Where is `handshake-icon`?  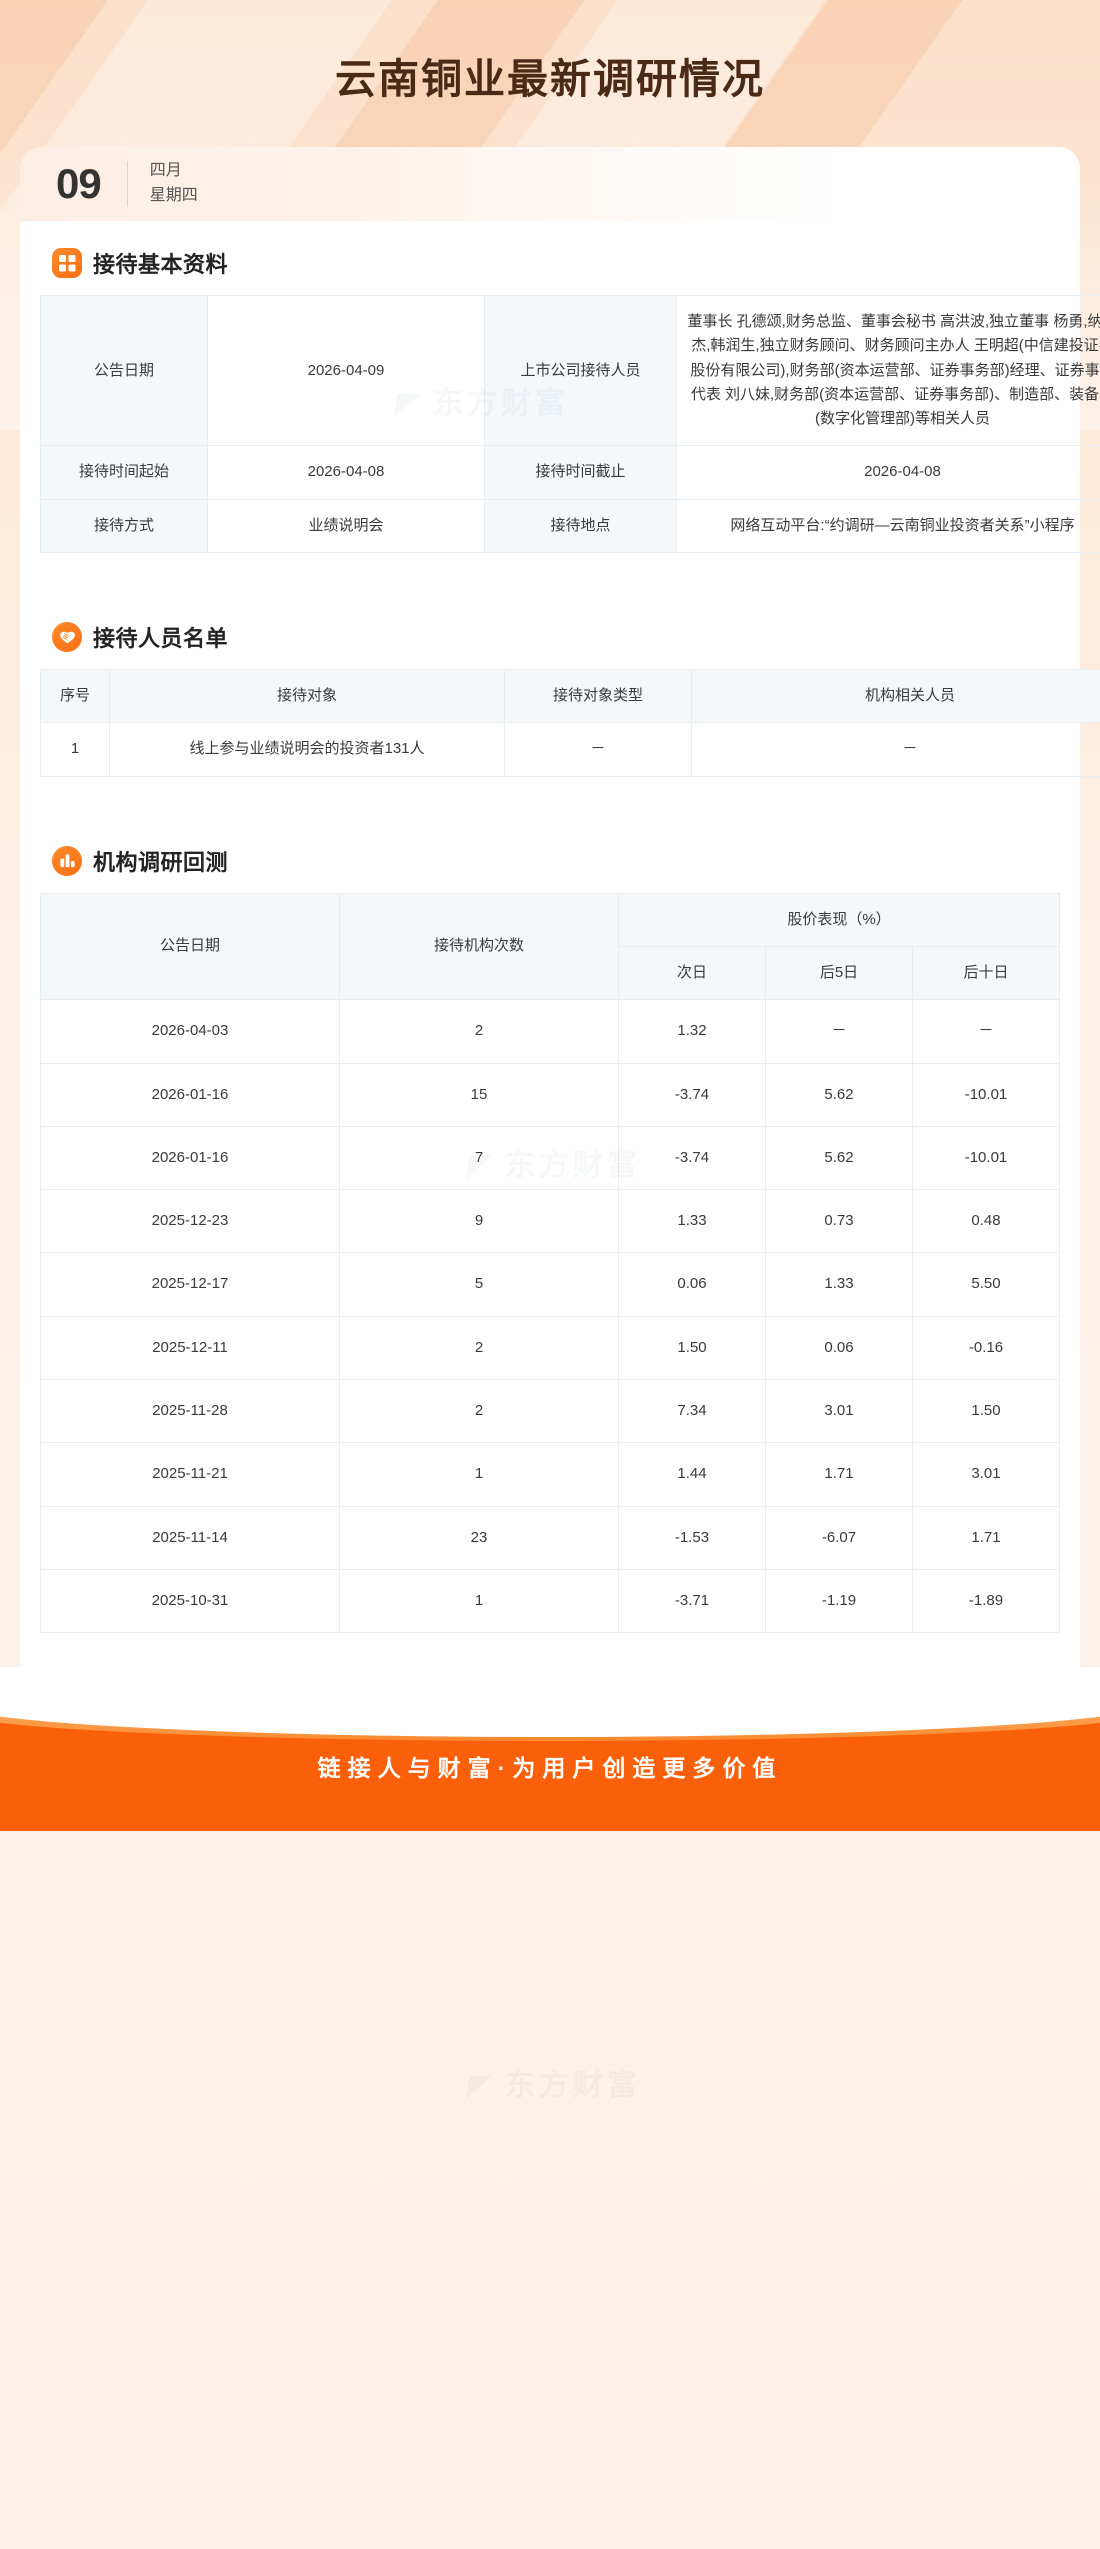
handshake-icon is located at coordinates (67, 637).